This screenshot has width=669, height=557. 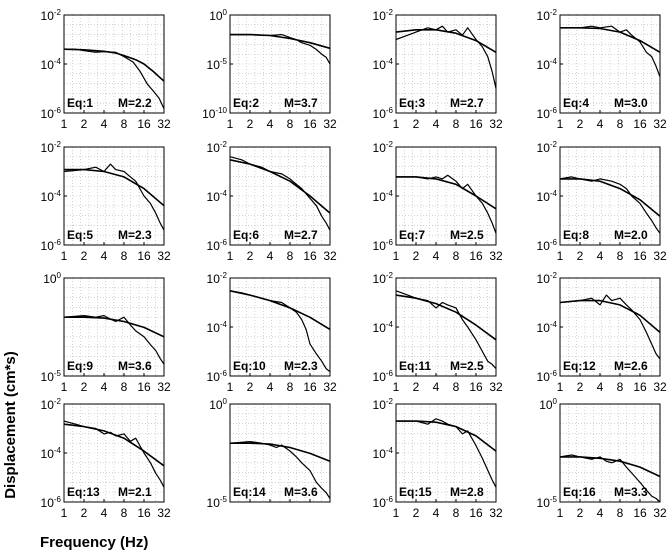 I want to click on eq-label: Eq:3, so click(x=412, y=103).